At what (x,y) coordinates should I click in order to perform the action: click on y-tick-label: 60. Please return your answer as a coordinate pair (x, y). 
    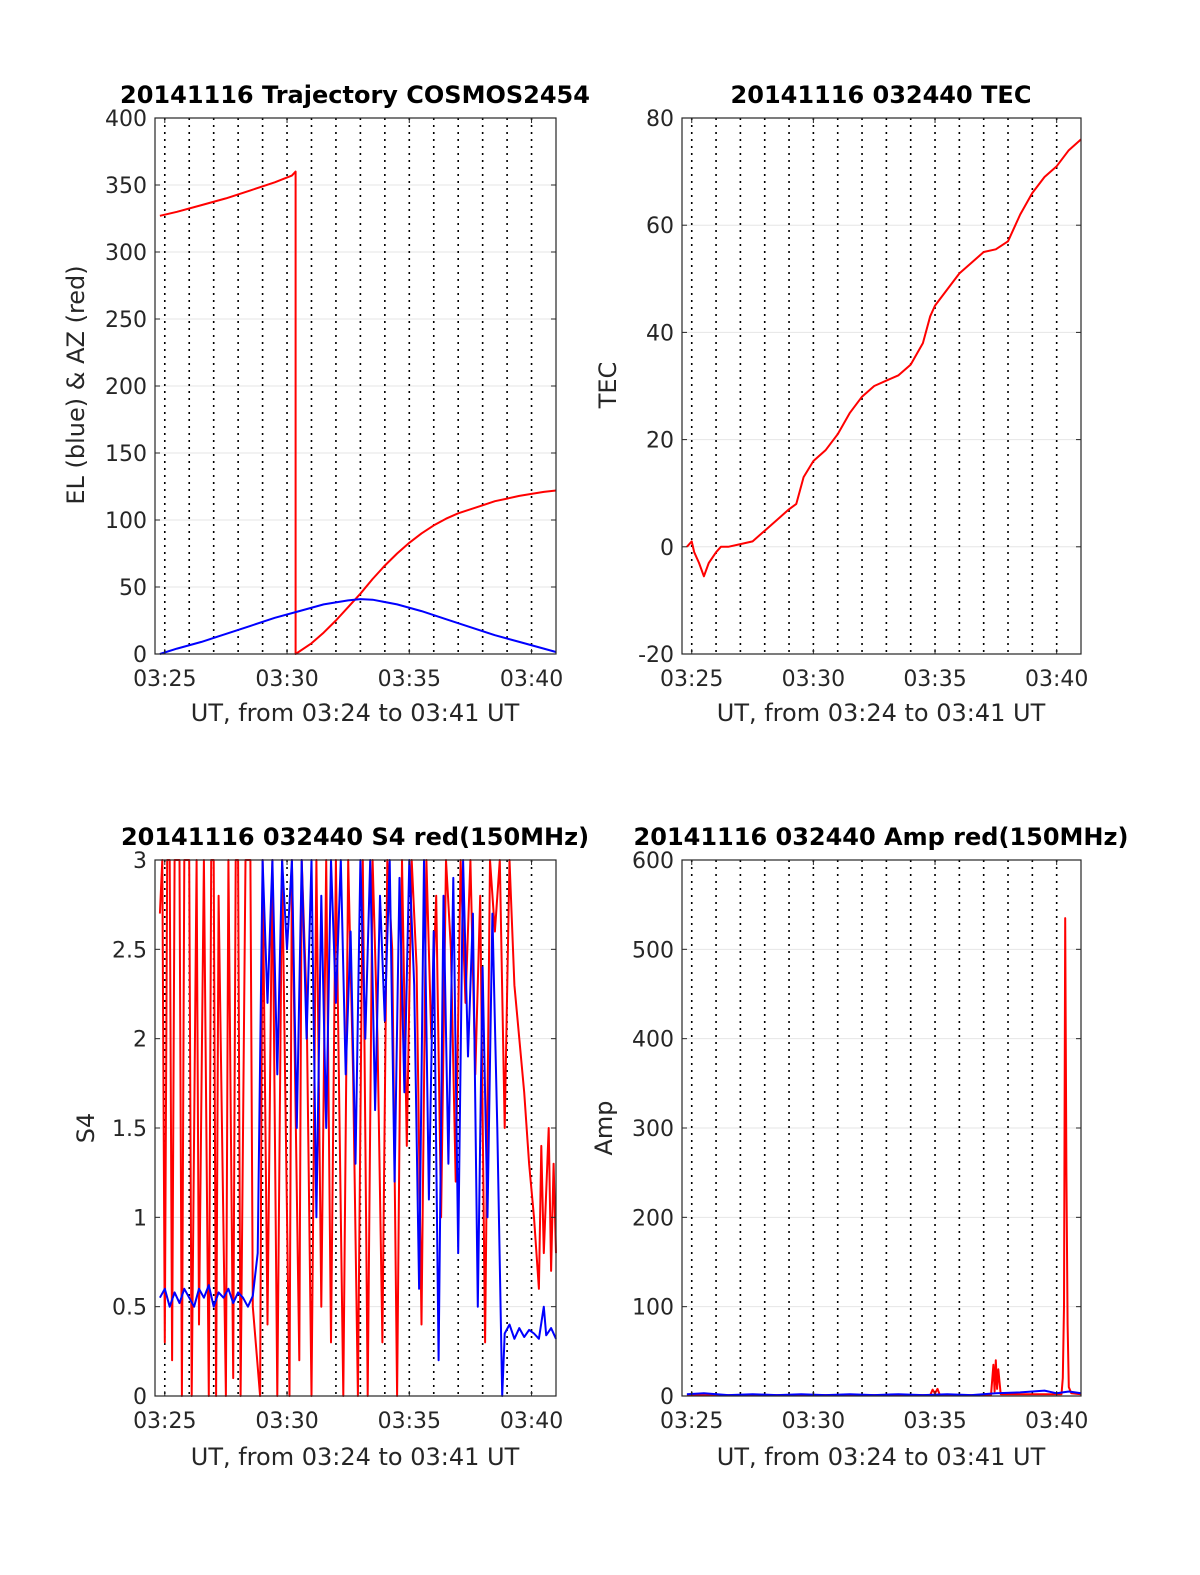
    Looking at the image, I should click on (660, 226).